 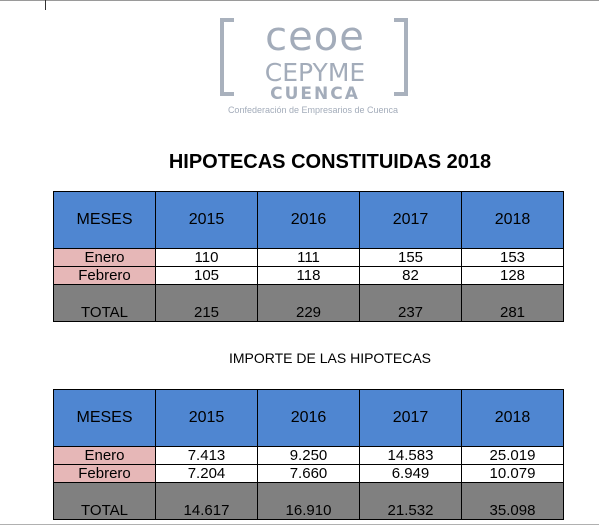 I want to click on table-row: Enero 110 111 155 153, so click(x=308, y=257).